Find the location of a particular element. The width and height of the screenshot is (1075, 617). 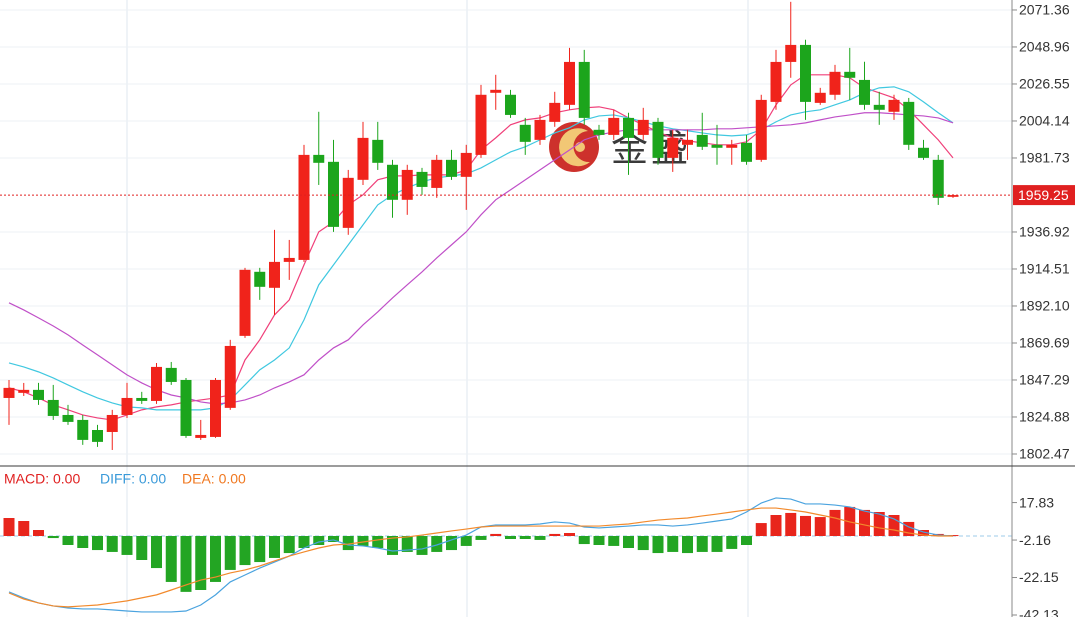

y-tick-label: 2004.14 is located at coordinates (1044, 121).